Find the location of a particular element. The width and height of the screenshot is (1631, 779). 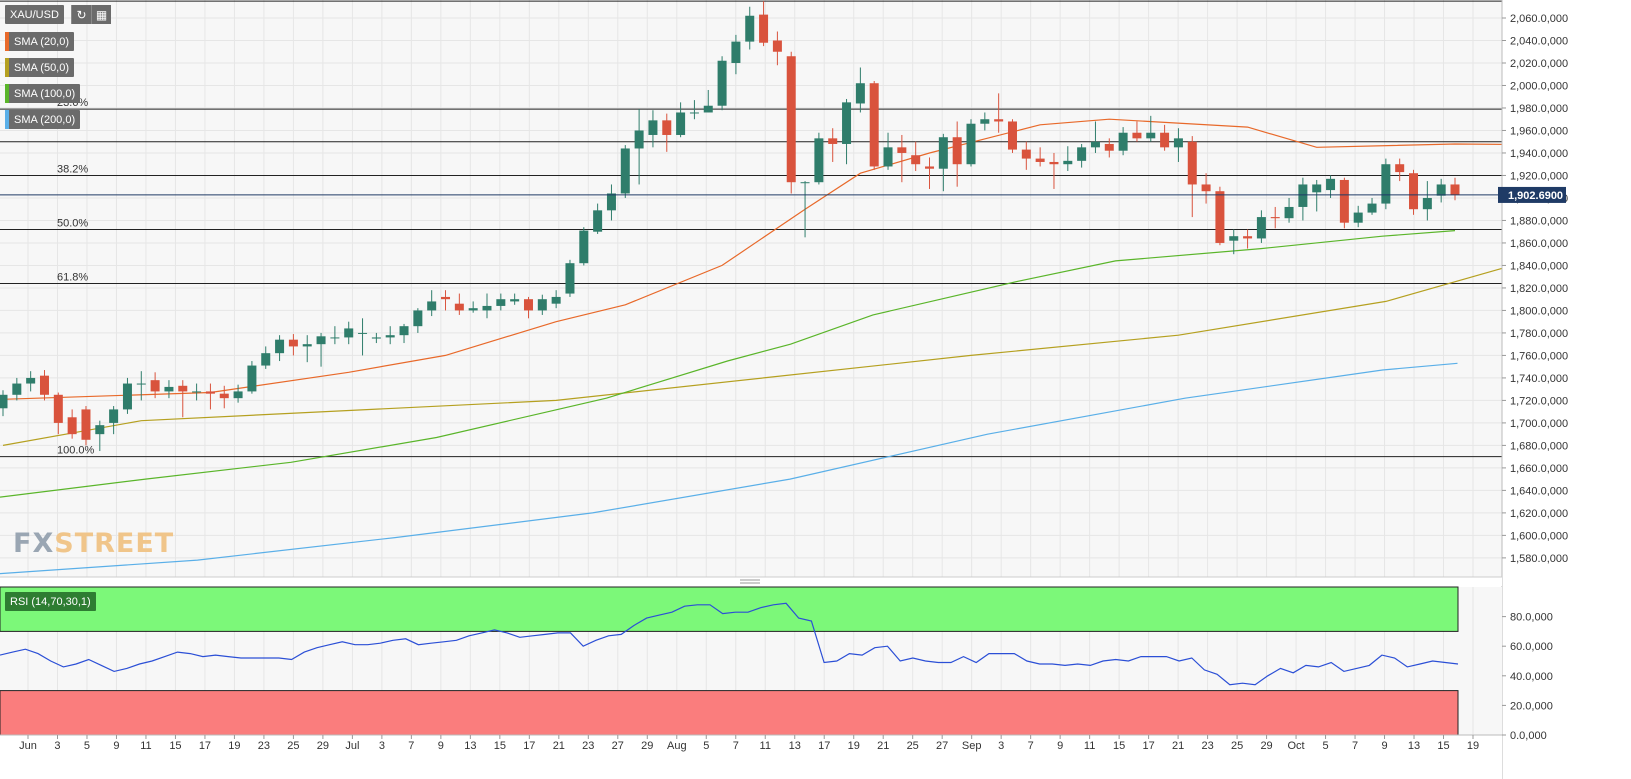

x-tick-label: 25 is located at coordinates (1237, 746).